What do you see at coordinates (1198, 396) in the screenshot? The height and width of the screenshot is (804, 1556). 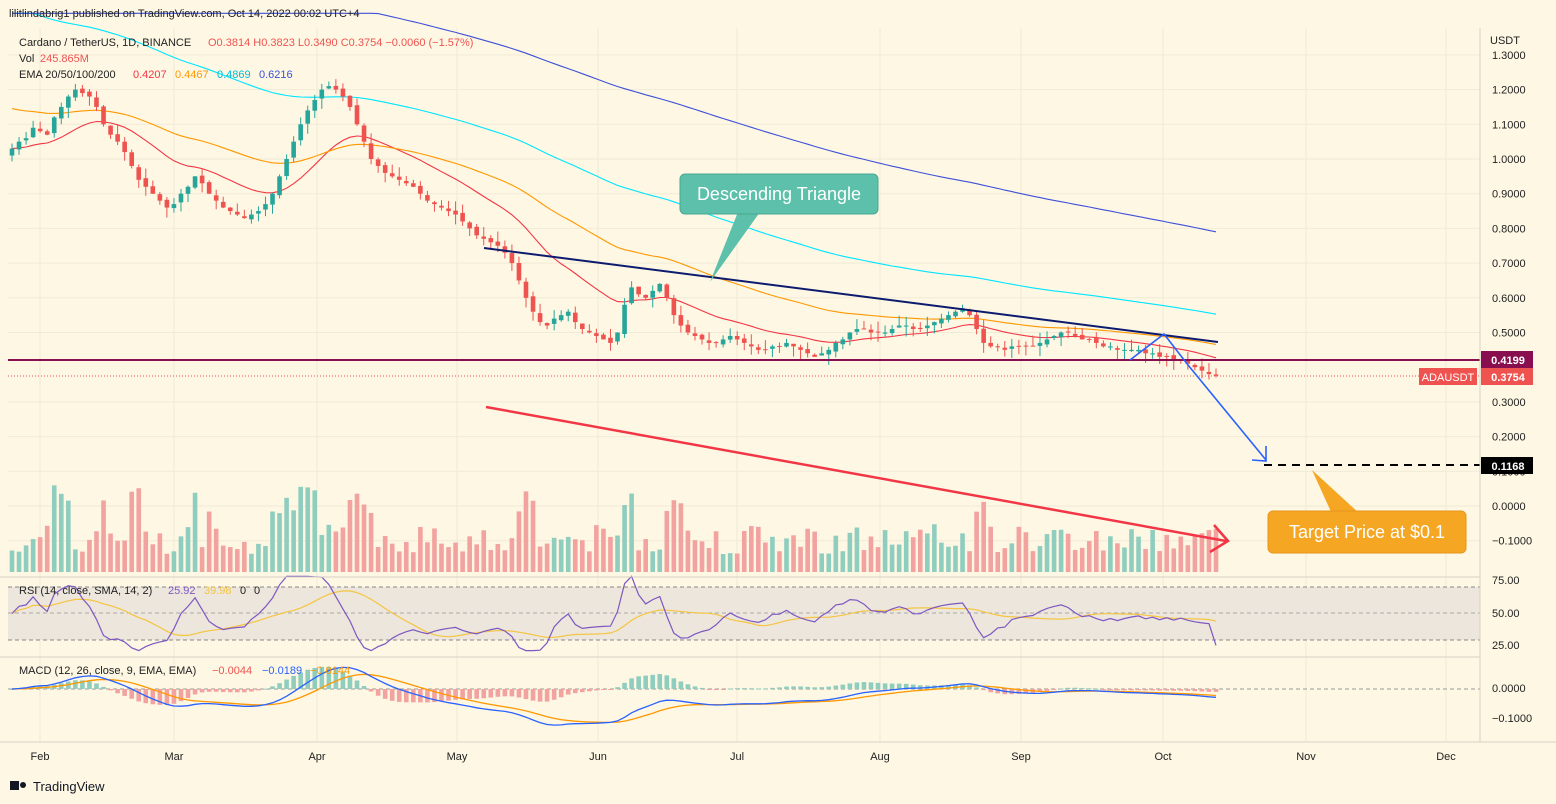 I see `blue-projection-arrow` at bounding box center [1198, 396].